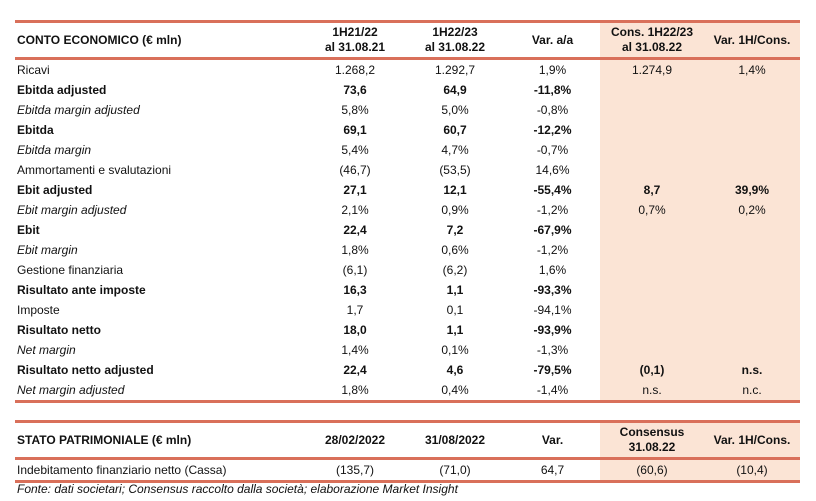  What do you see at coordinates (552, 90) in the screenshot?
I see `cell-value: -11,8%` at bounding box center [552, 90].